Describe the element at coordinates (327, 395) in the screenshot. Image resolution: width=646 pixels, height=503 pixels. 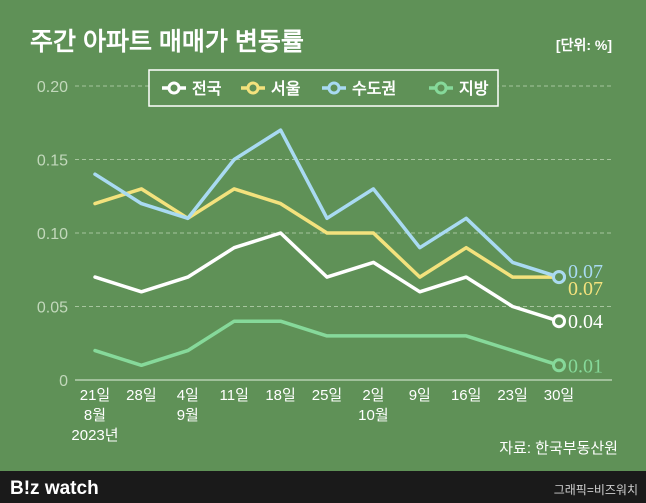
I see `x-tick-label: 25일` at that location.